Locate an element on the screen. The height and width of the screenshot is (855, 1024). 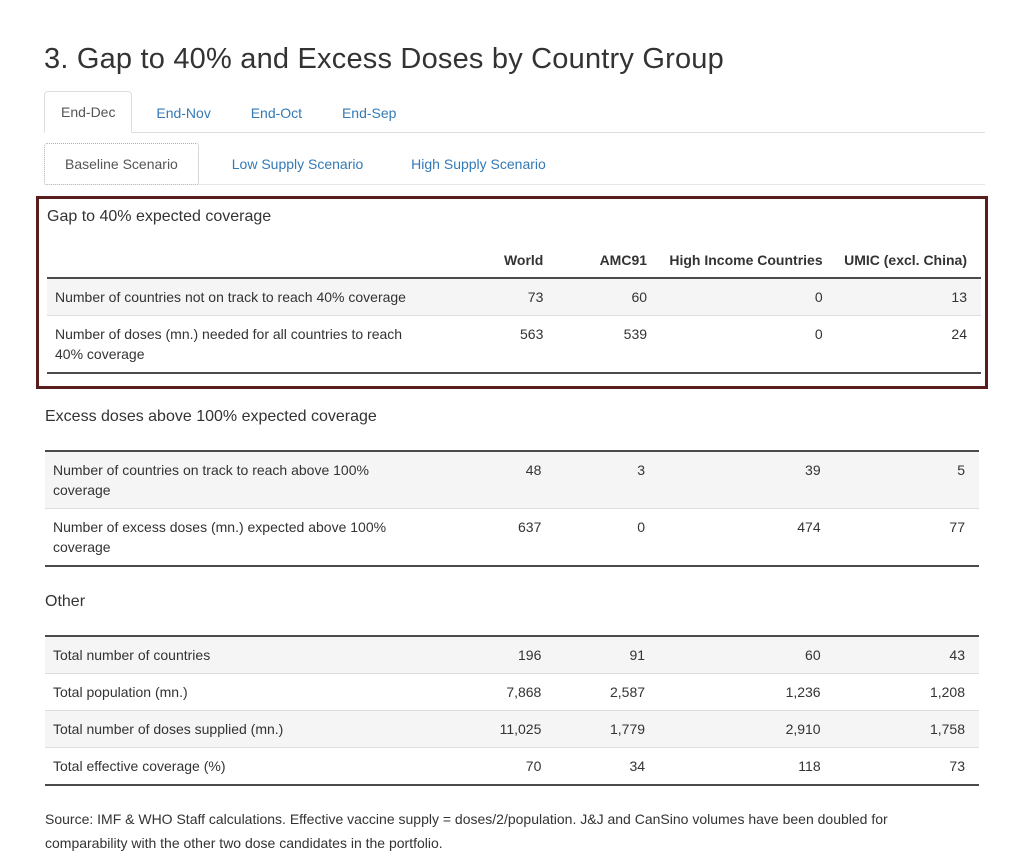
tab-baseline-scenario-link: Baseline Scenario is located at coordinates (121, 164).